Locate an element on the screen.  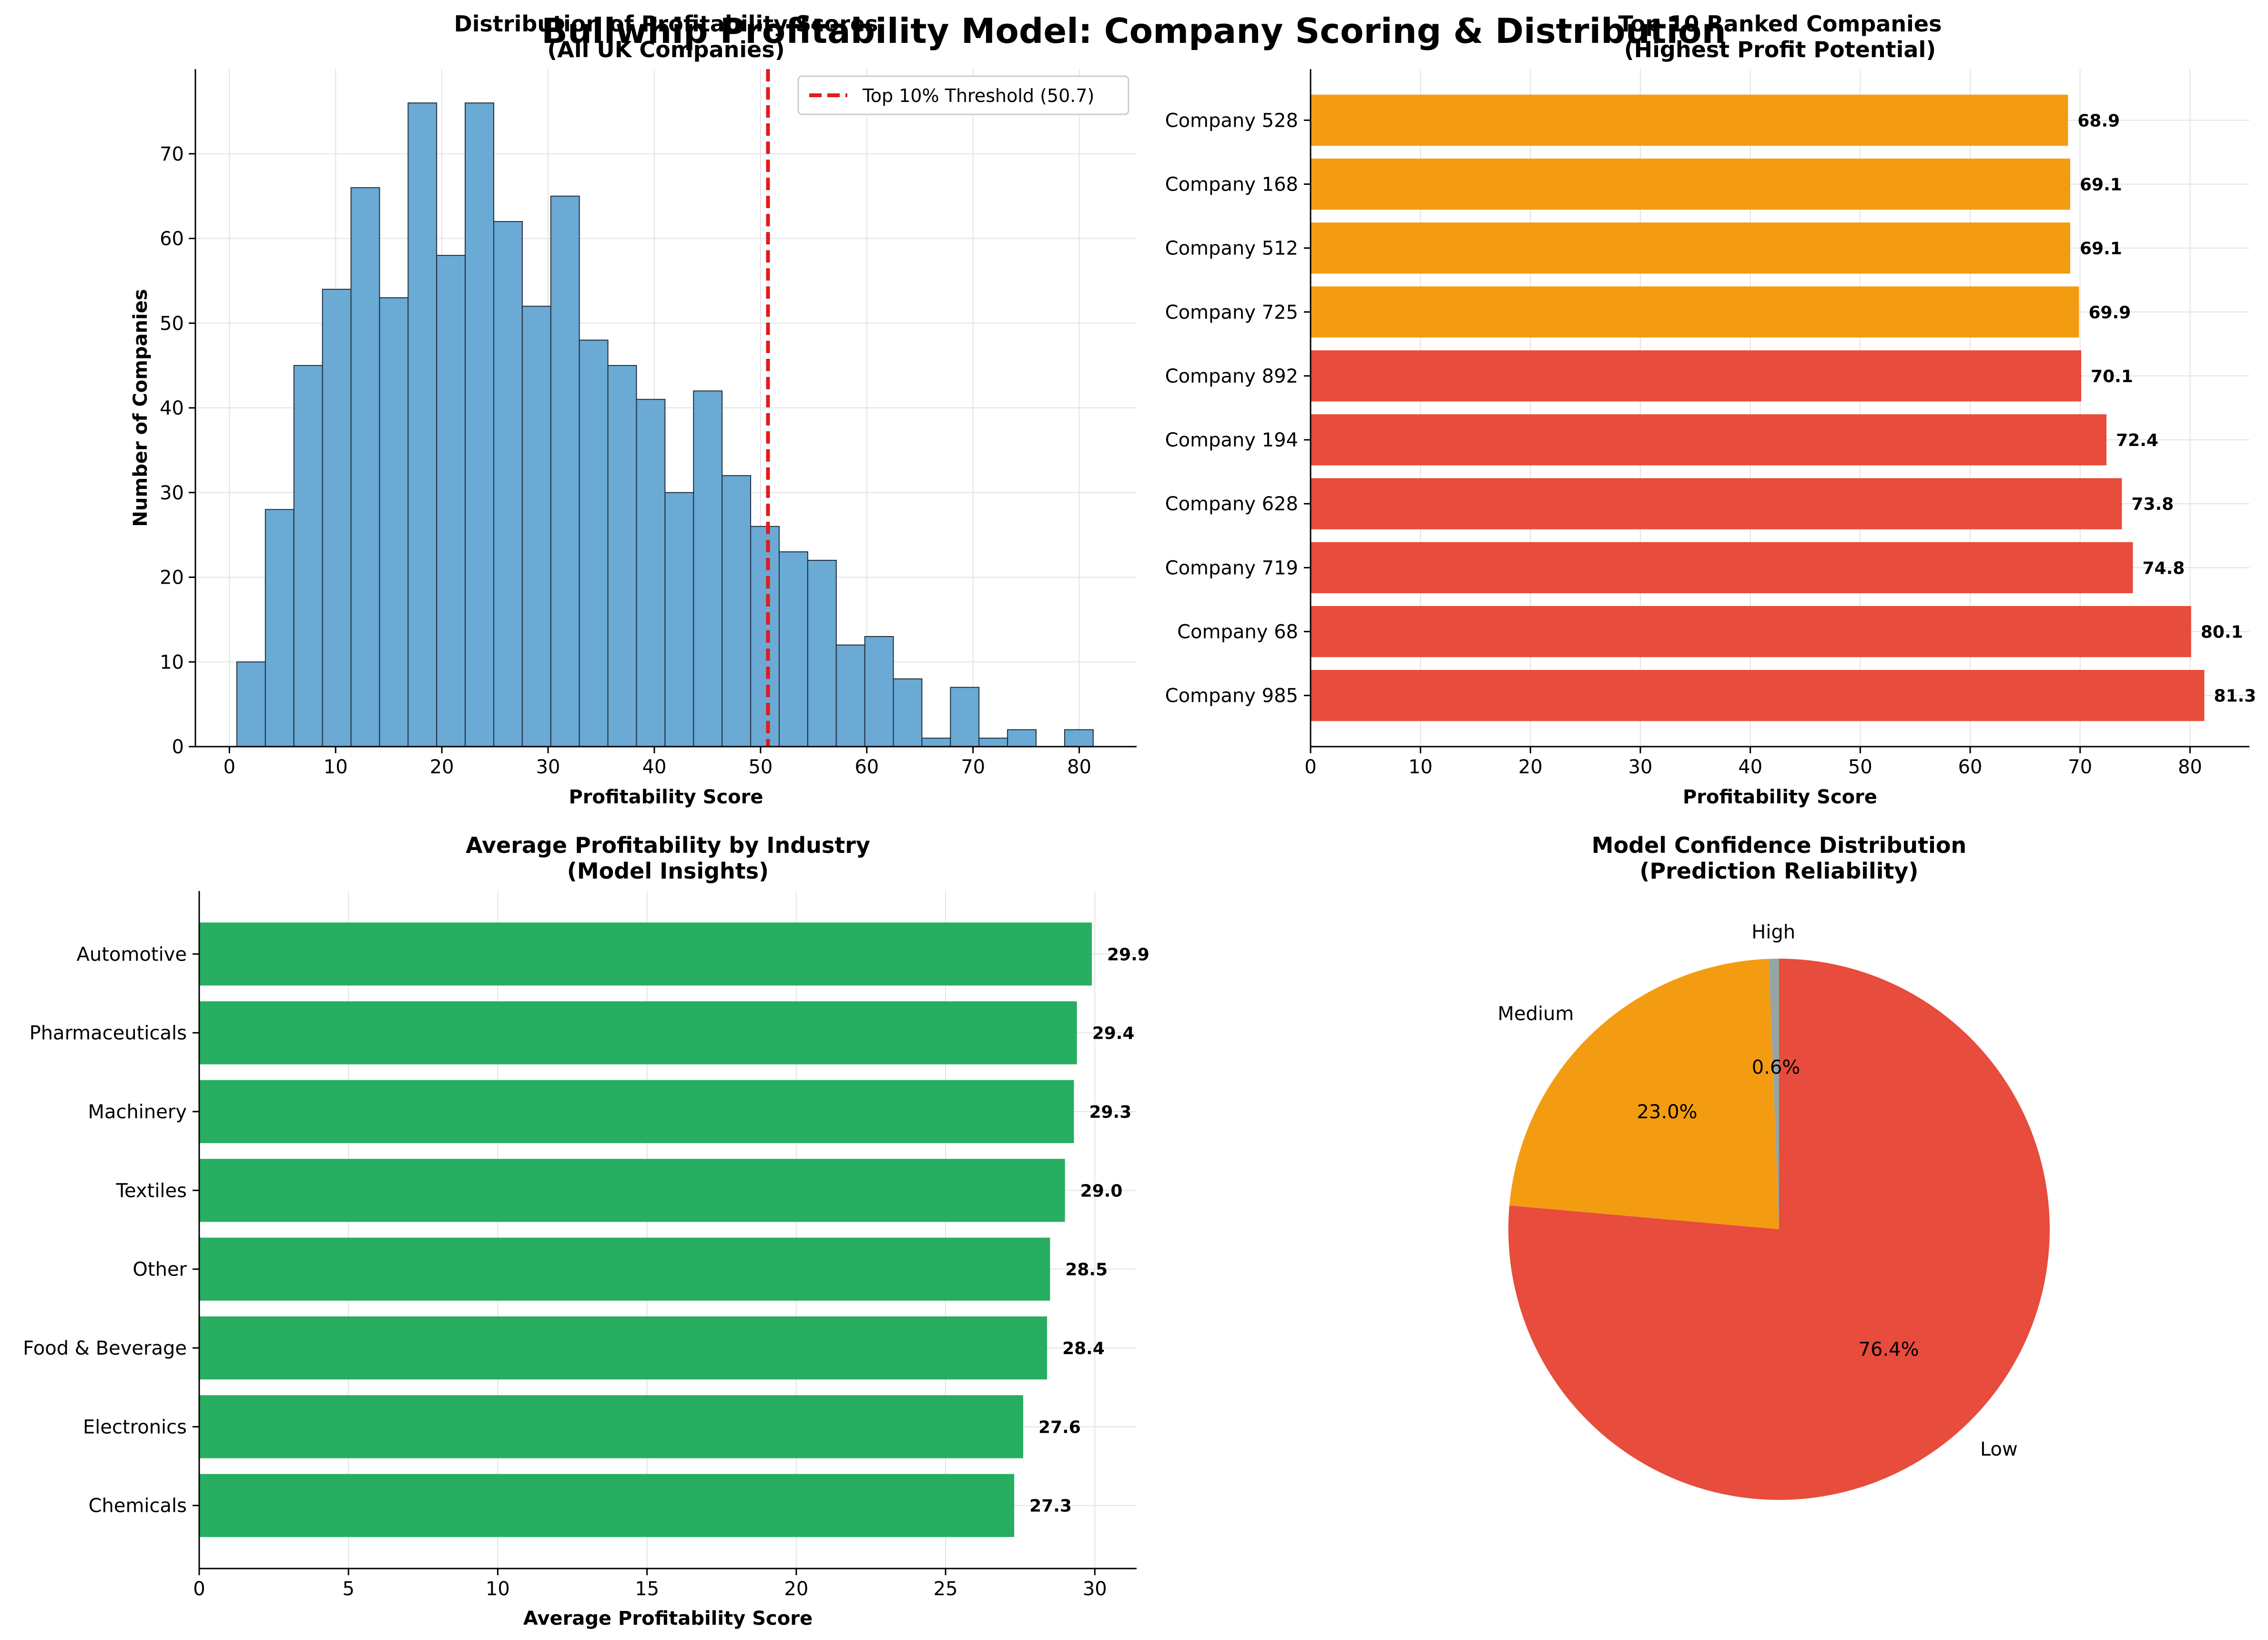
x-tick-label: 80 is located at coordinates (1079, 767).